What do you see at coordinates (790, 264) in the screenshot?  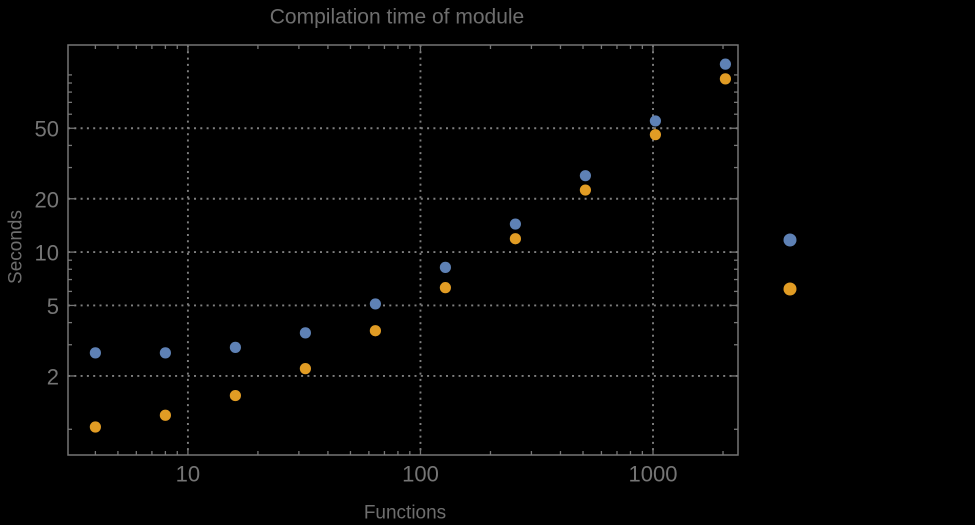 I see `legend` at bounding box center [790, 264].